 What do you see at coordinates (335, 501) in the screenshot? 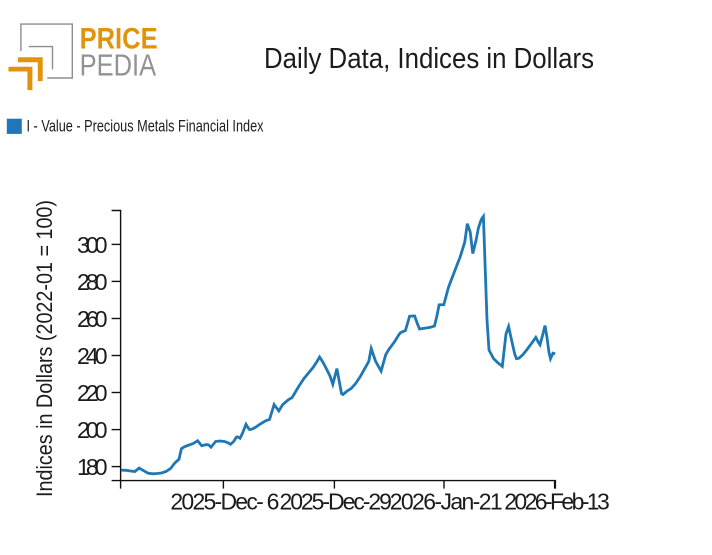
I see `svg-text: 2025-Dec-29` at bounding box center [335, 501].